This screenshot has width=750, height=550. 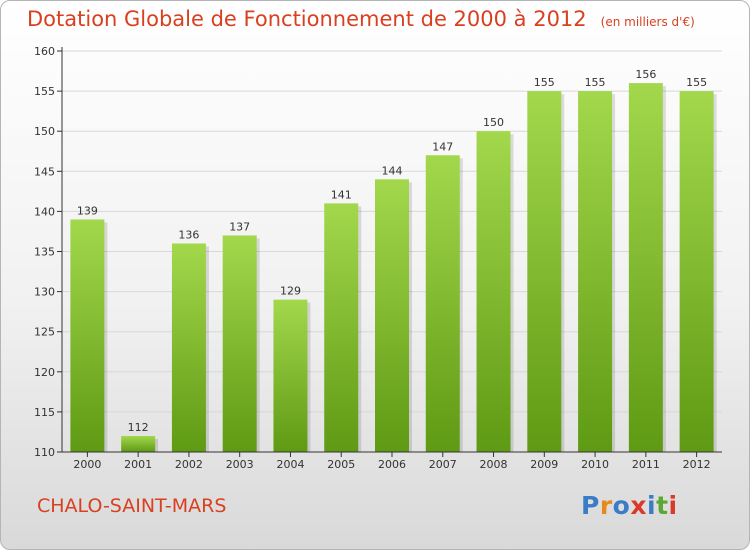 What do you see at coordinates (44, 412) in the screenshot?
I see `y-tick-label: 115` at bounding box center [44, 412].